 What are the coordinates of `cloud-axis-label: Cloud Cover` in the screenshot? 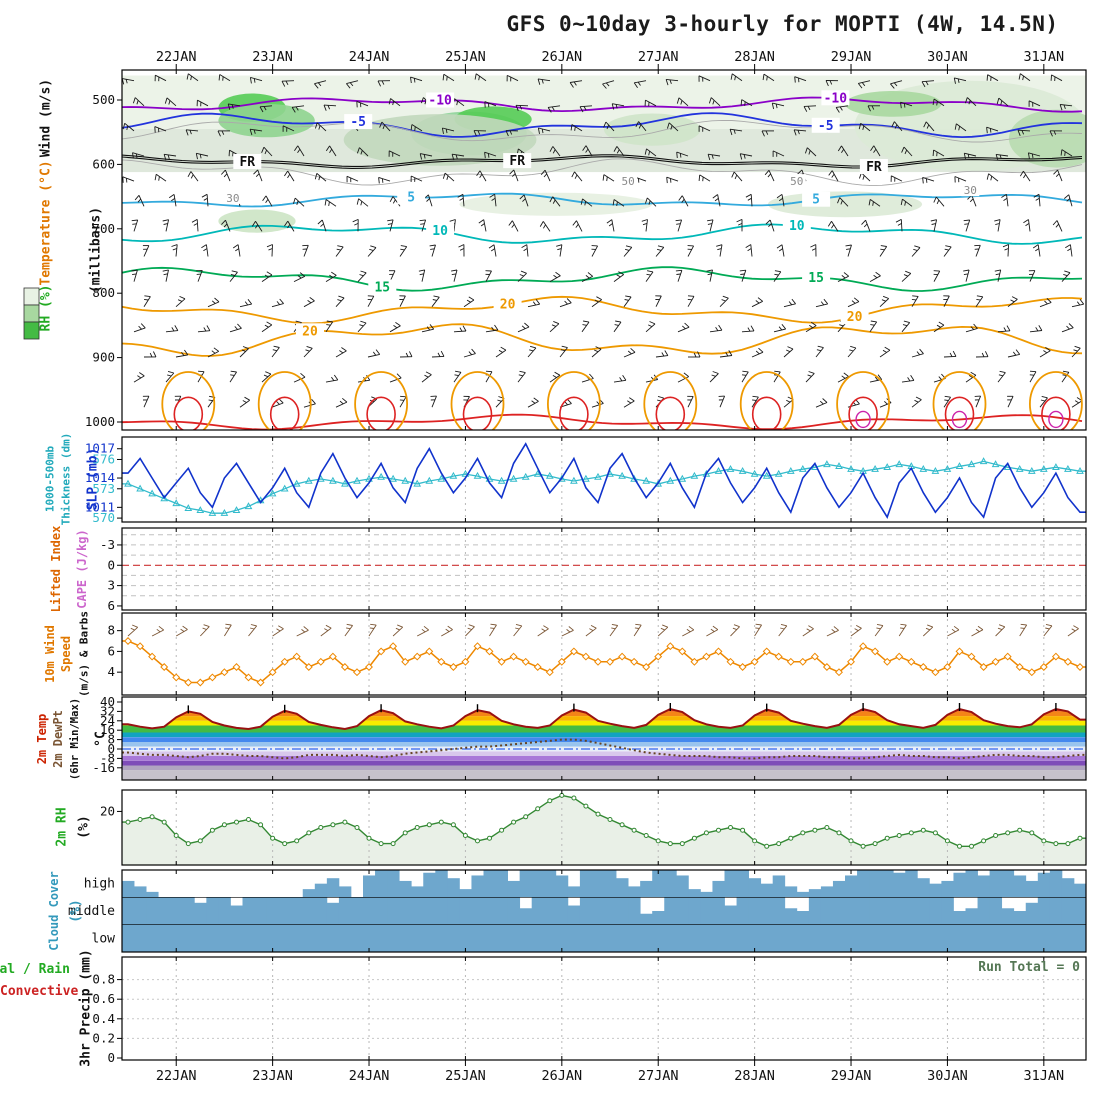 It's located at (54, 911).